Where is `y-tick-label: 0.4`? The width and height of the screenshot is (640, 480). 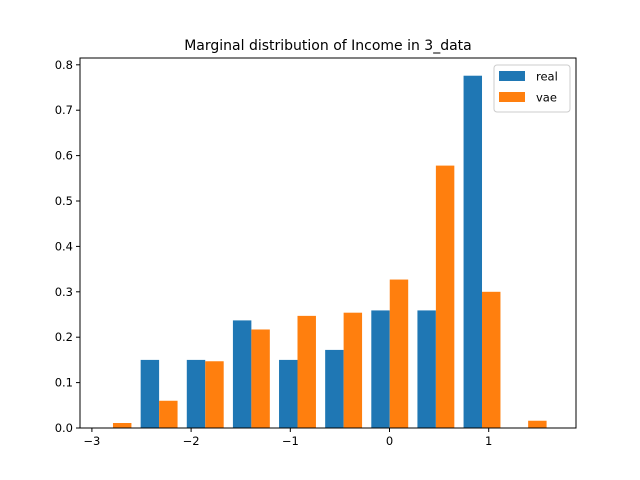
y-tick-label: 0.4 is located at coordinates (64, 246).